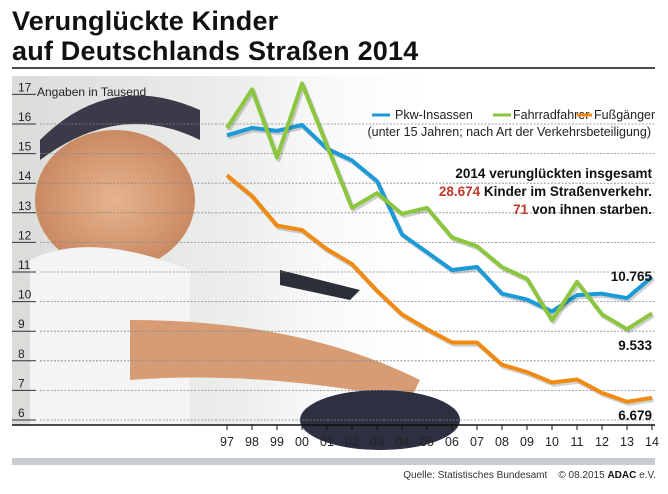  What do you see at coordinates (632, 276) in the screenshot?
I see `end-label-pkw: 10.765` at bounding box center [632, 276].